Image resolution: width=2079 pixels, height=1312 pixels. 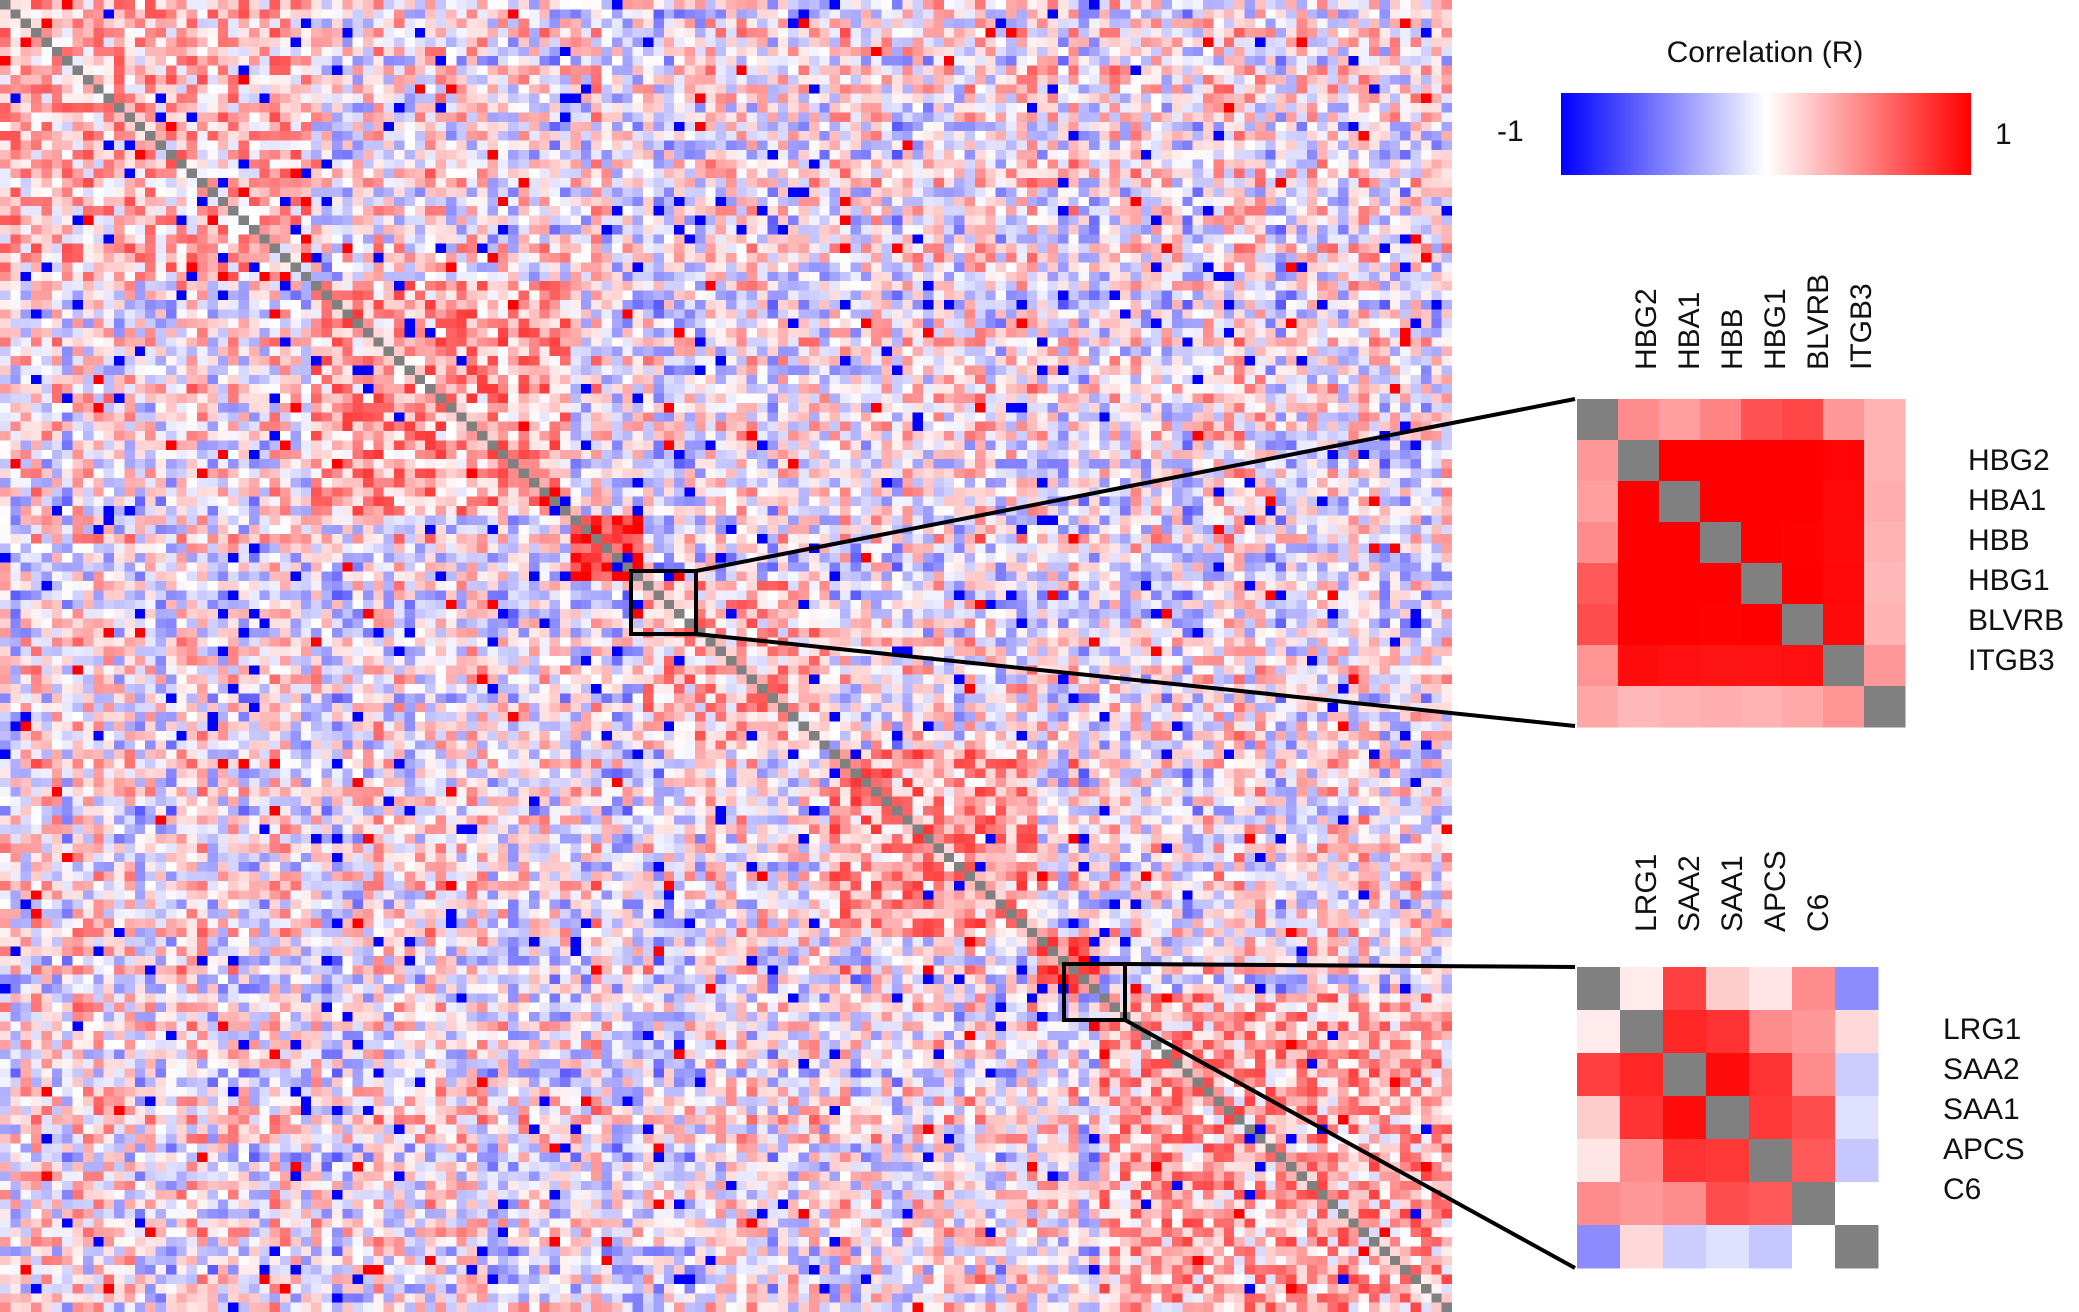 I want to click on inset2-col-label: APCS, so click(x=1775, y=891).